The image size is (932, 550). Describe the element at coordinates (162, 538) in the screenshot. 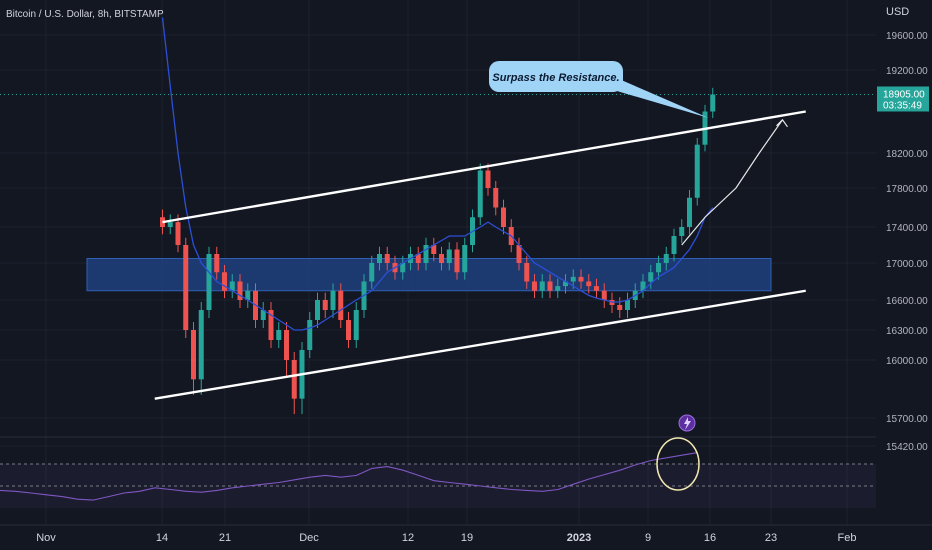

I see `time-tick-label: 14` at that location.